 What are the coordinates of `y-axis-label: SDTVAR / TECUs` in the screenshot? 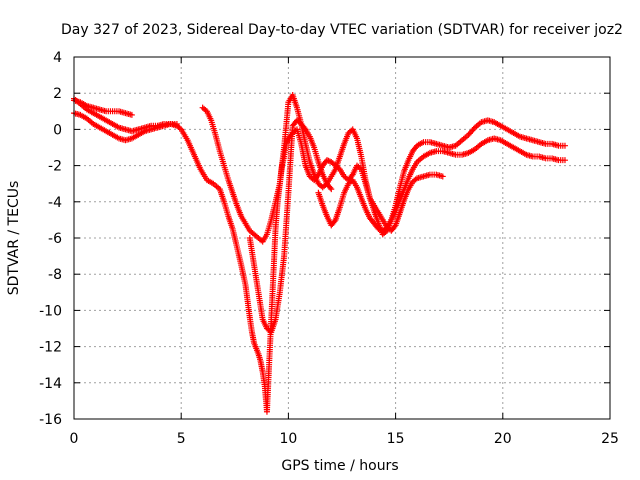 It's located at (14, 238).